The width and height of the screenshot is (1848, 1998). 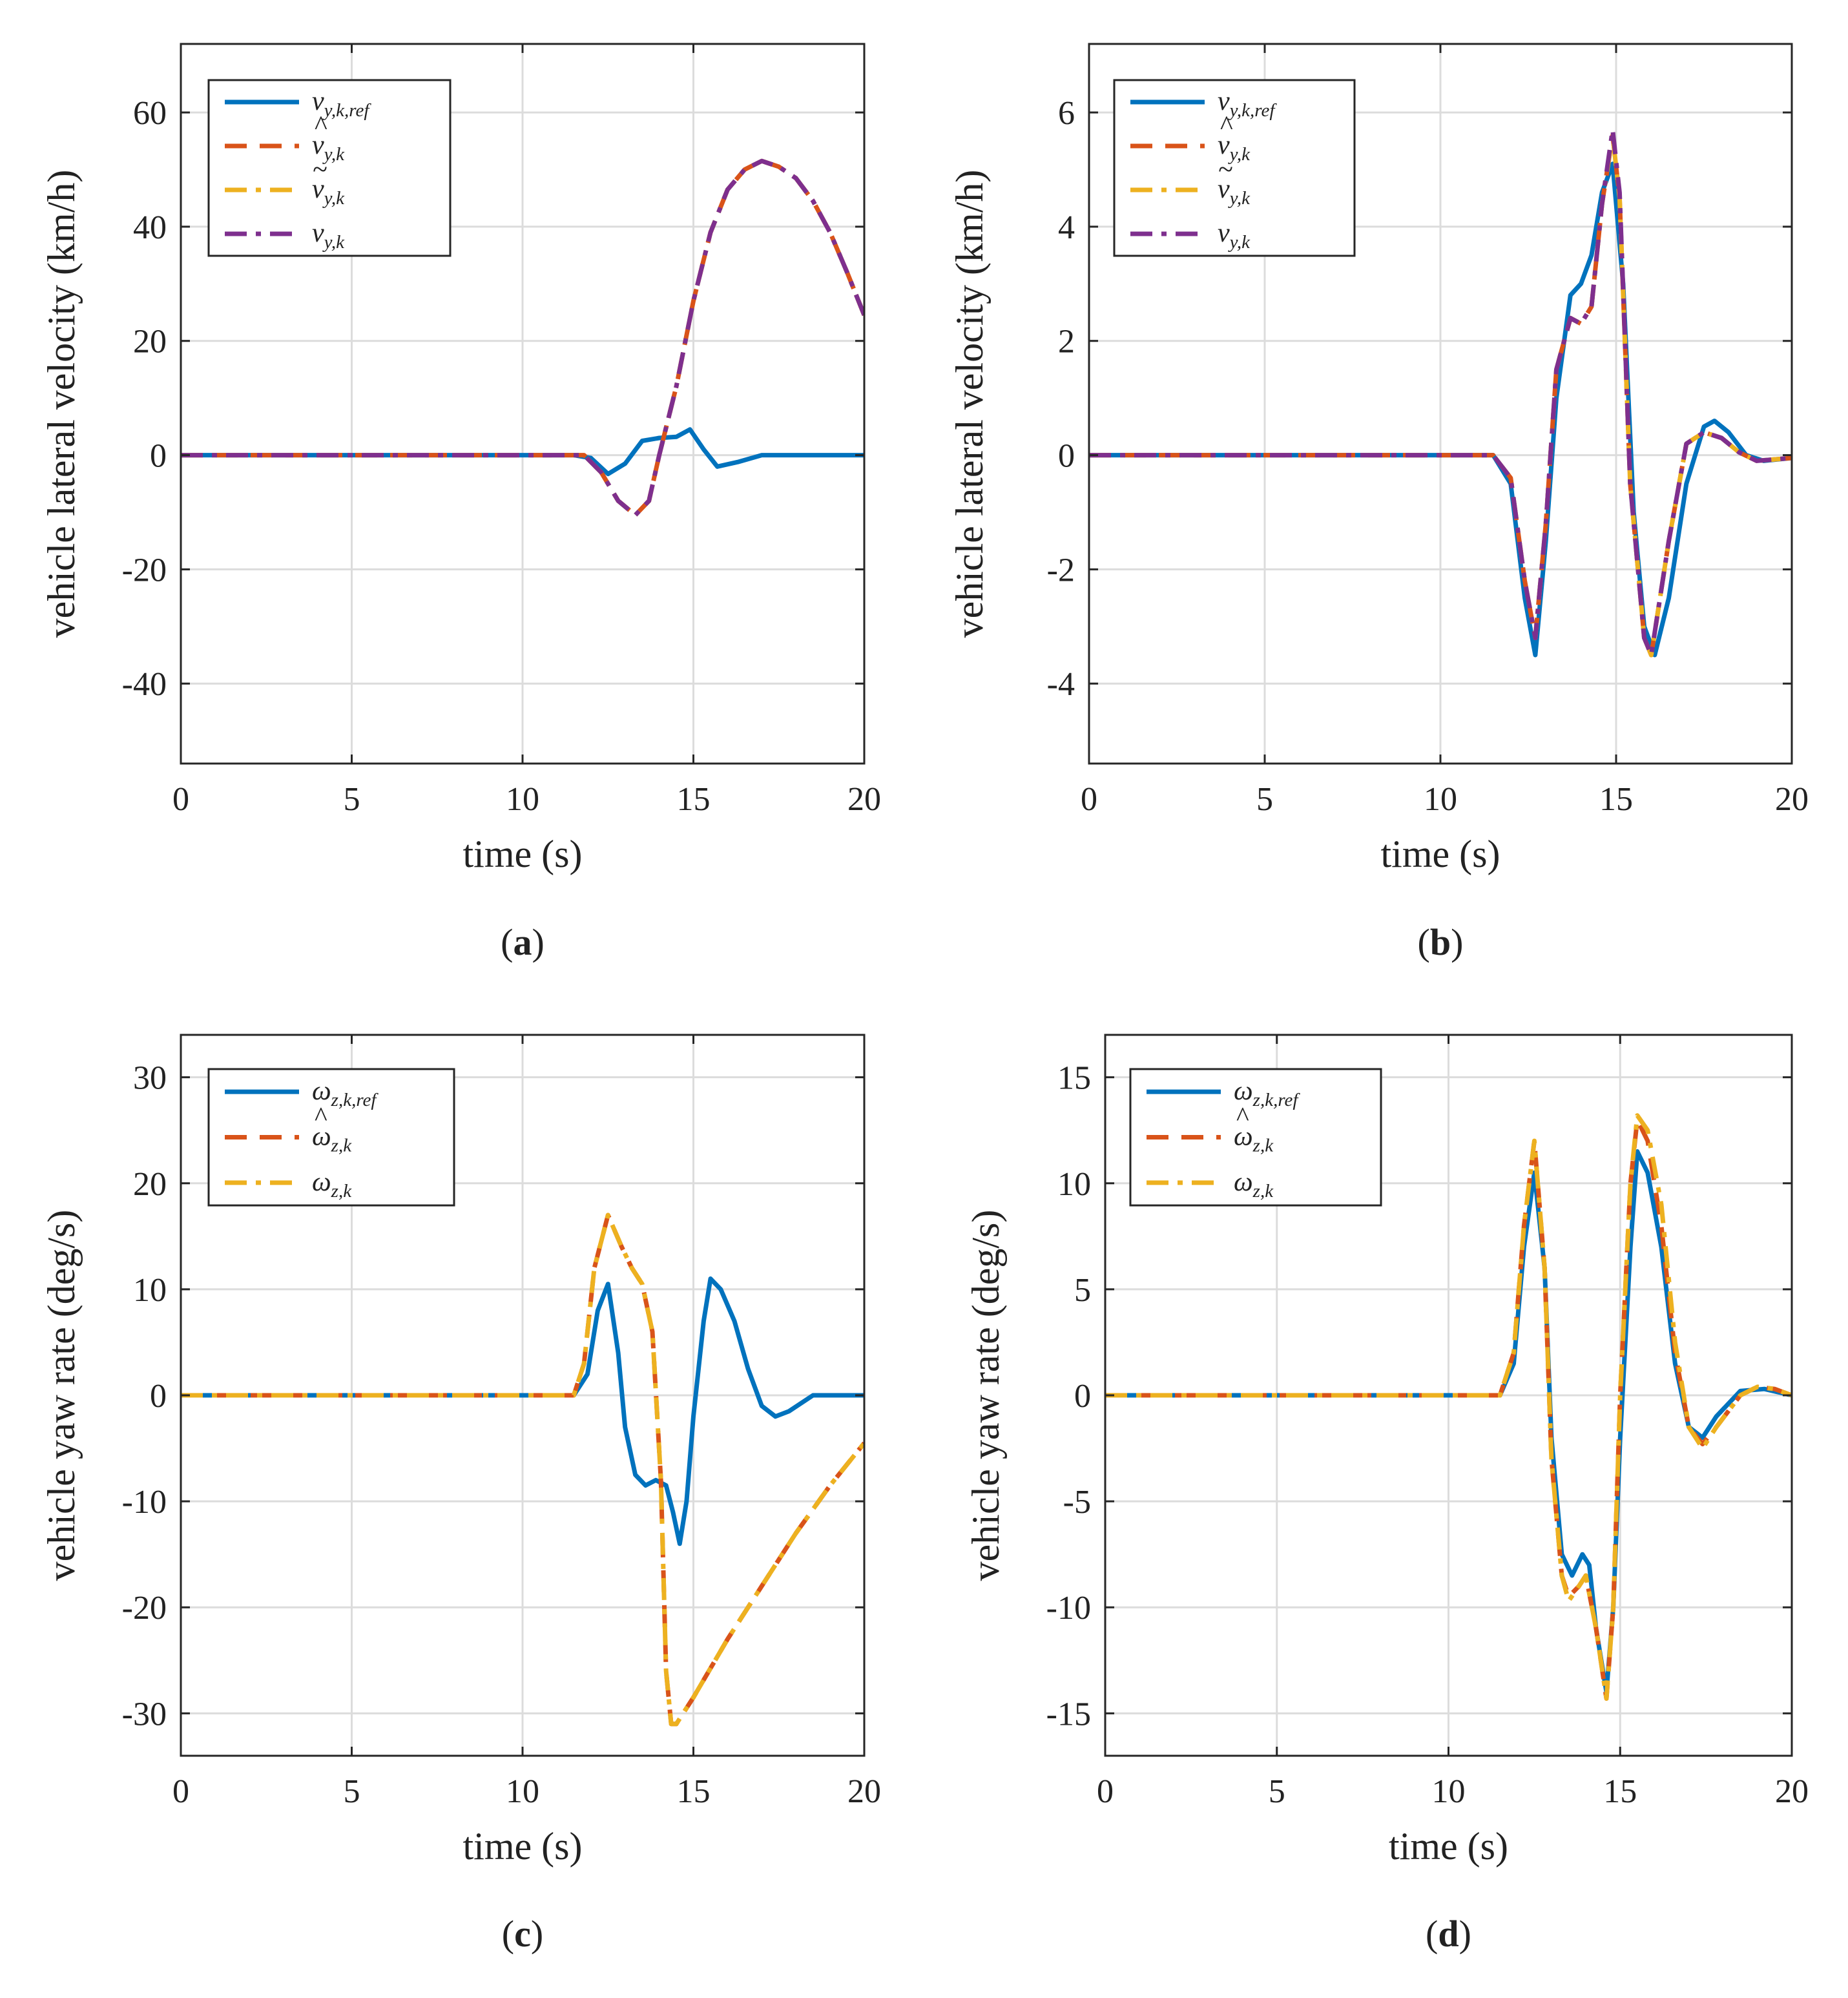 I want to click on legend-label-0: ωz,k,ref, so click(x=1267, y=1093).